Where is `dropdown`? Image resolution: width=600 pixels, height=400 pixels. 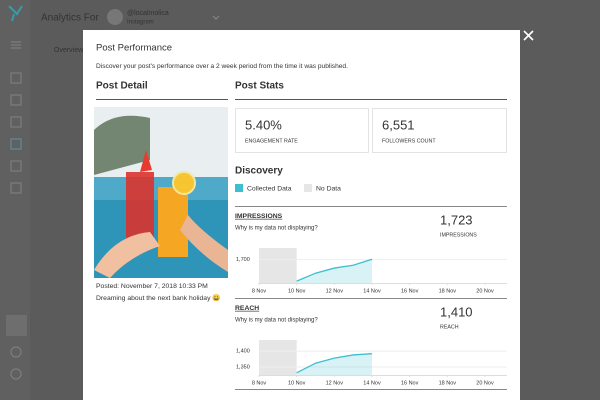 dropdown is located at coordinates (216, 17).